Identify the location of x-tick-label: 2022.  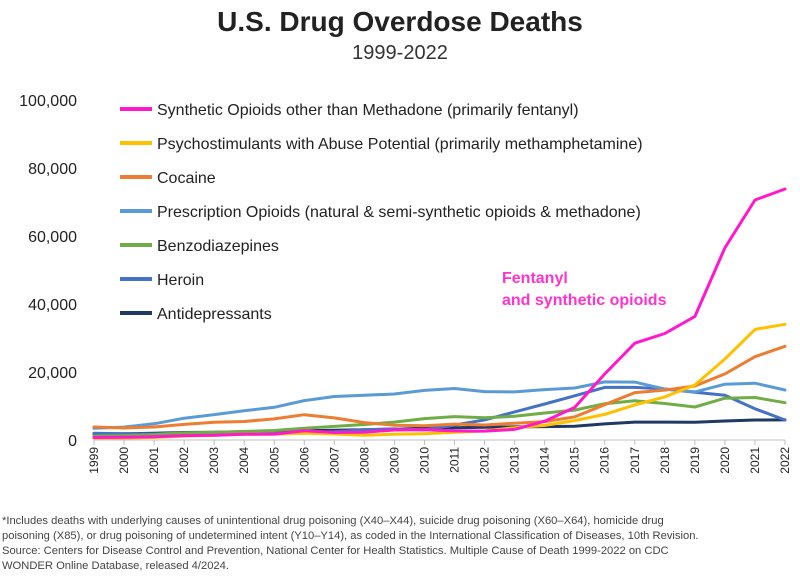
(785, 460).